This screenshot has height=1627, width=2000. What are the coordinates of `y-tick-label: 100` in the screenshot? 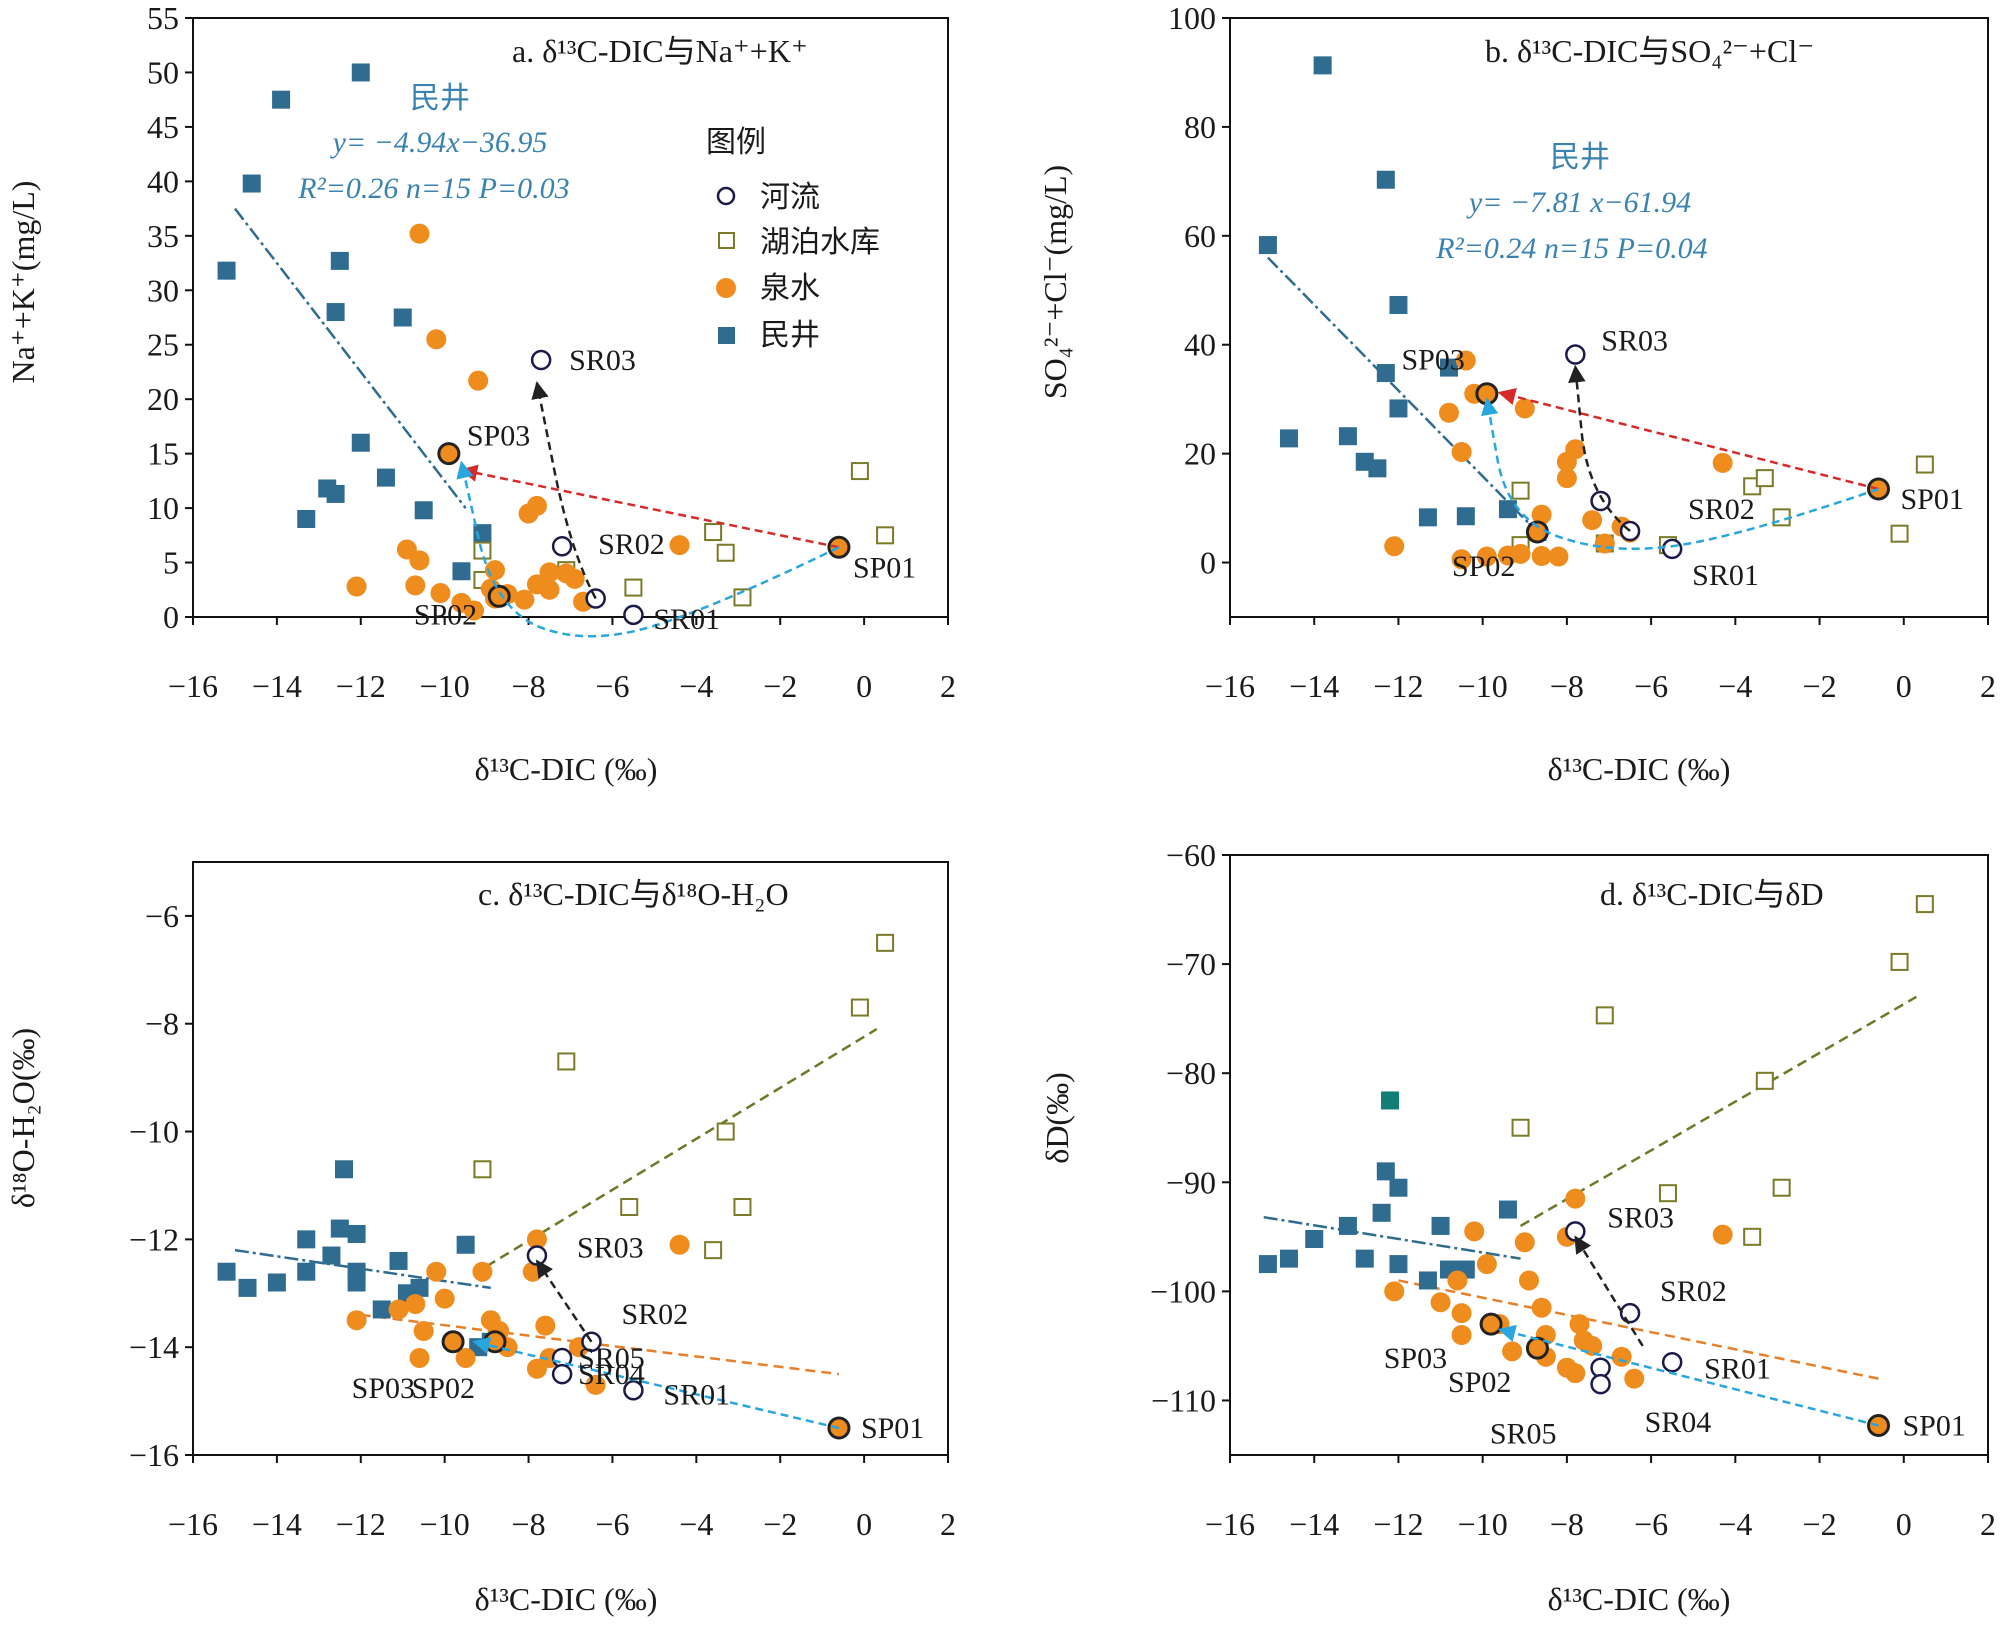 It's located at (1192, 18).